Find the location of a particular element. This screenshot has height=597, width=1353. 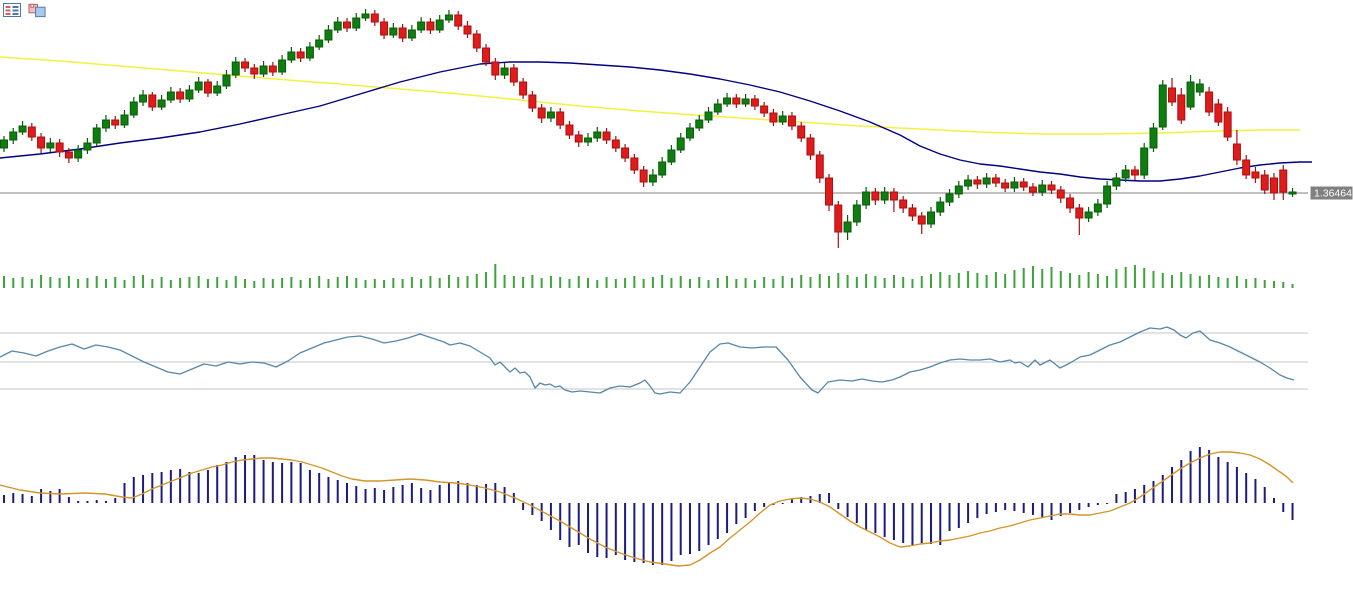

oscillator-panel is located at coordinates (654, 360).